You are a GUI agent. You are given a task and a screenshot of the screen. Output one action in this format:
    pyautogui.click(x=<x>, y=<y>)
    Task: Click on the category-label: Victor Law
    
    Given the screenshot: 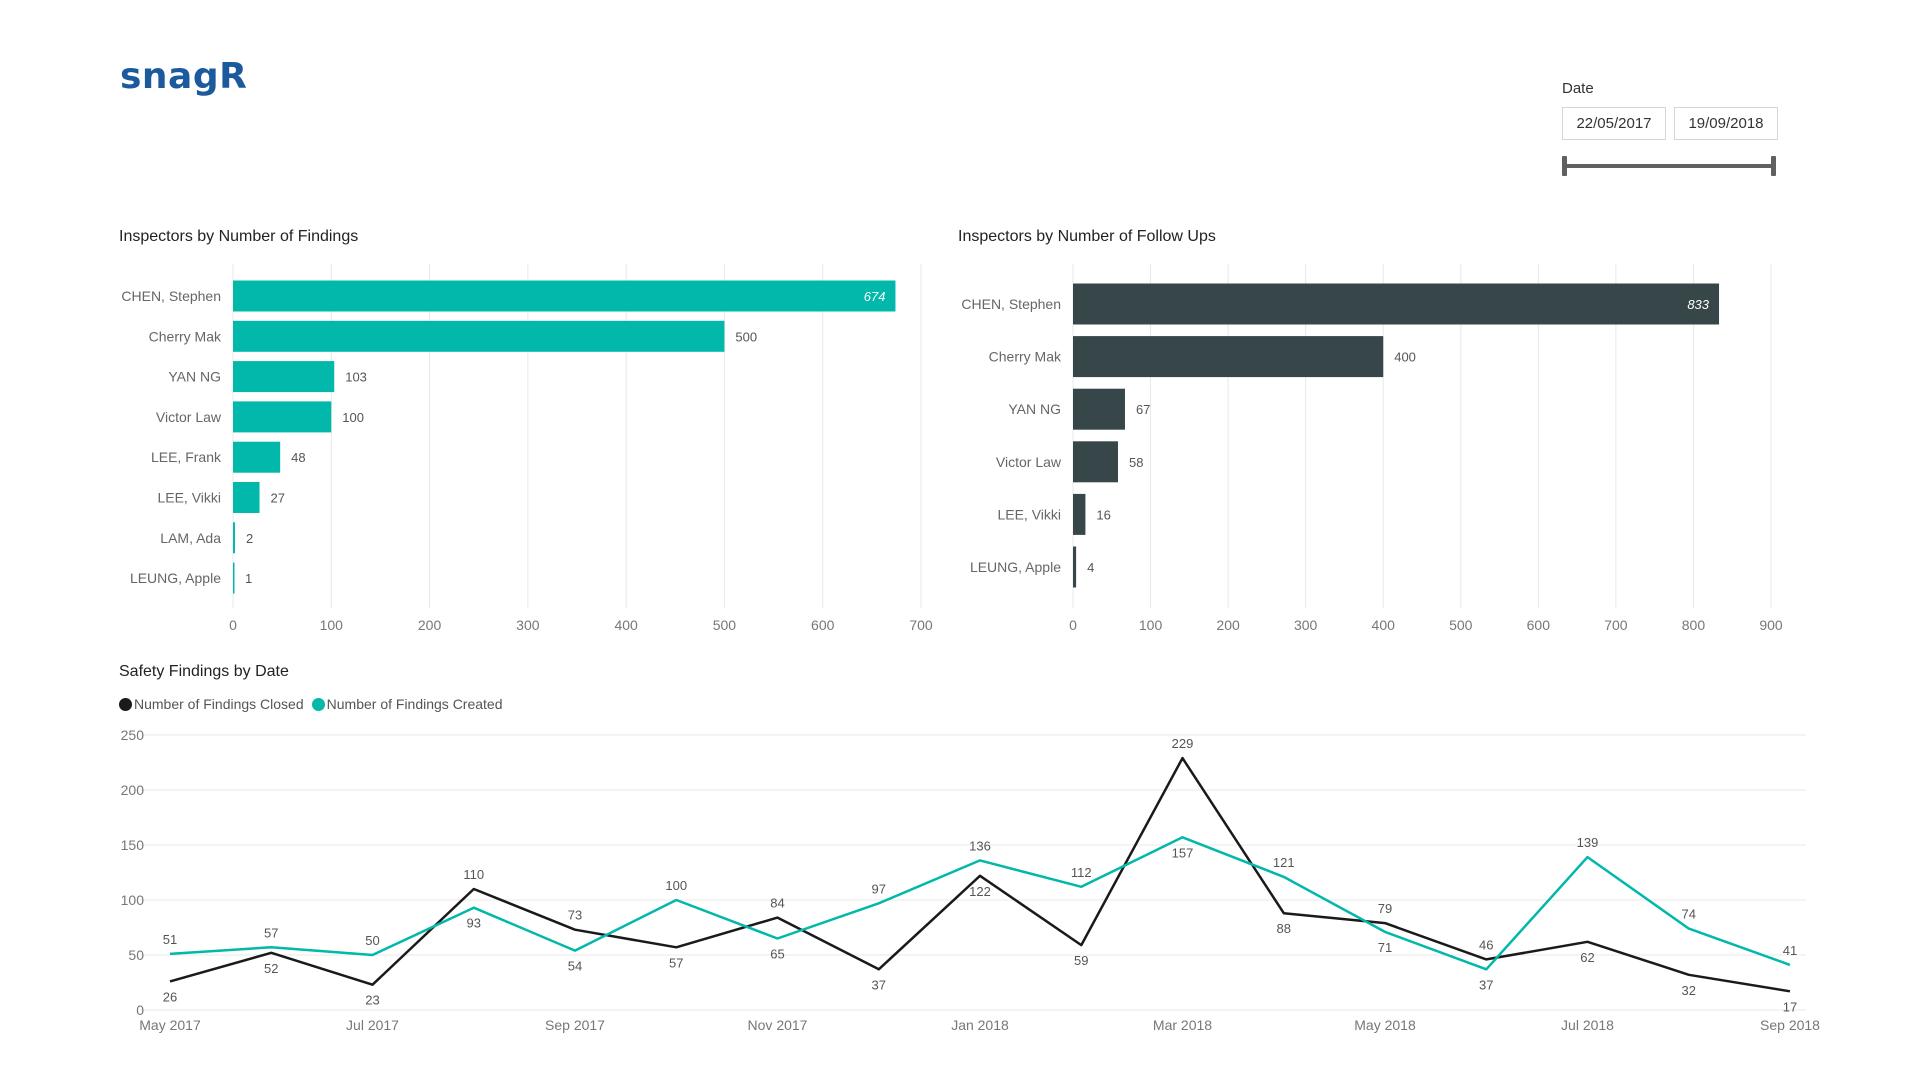 What is the action you would take?
    pyautogui.click(x=1029, y=462)
    